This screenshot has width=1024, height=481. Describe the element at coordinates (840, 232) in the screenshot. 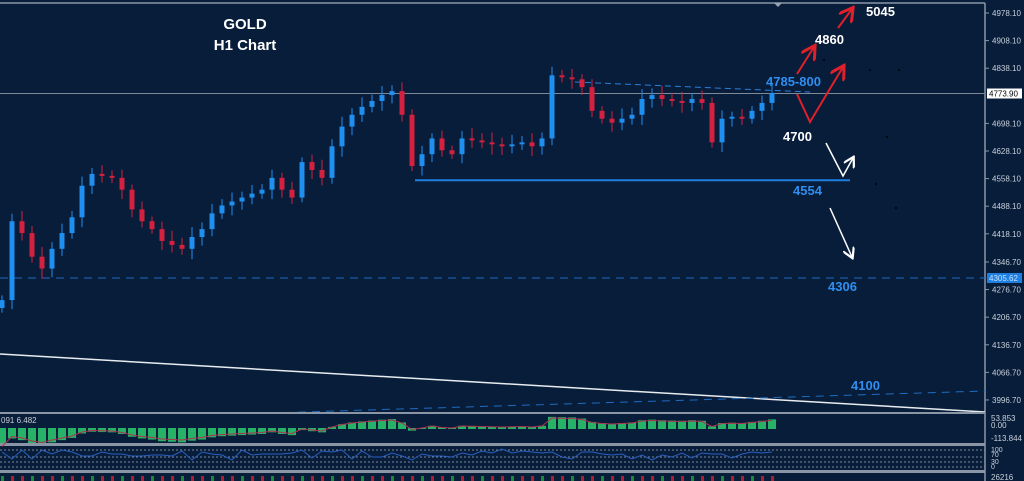

I see `arrow-down-icon` at that location.